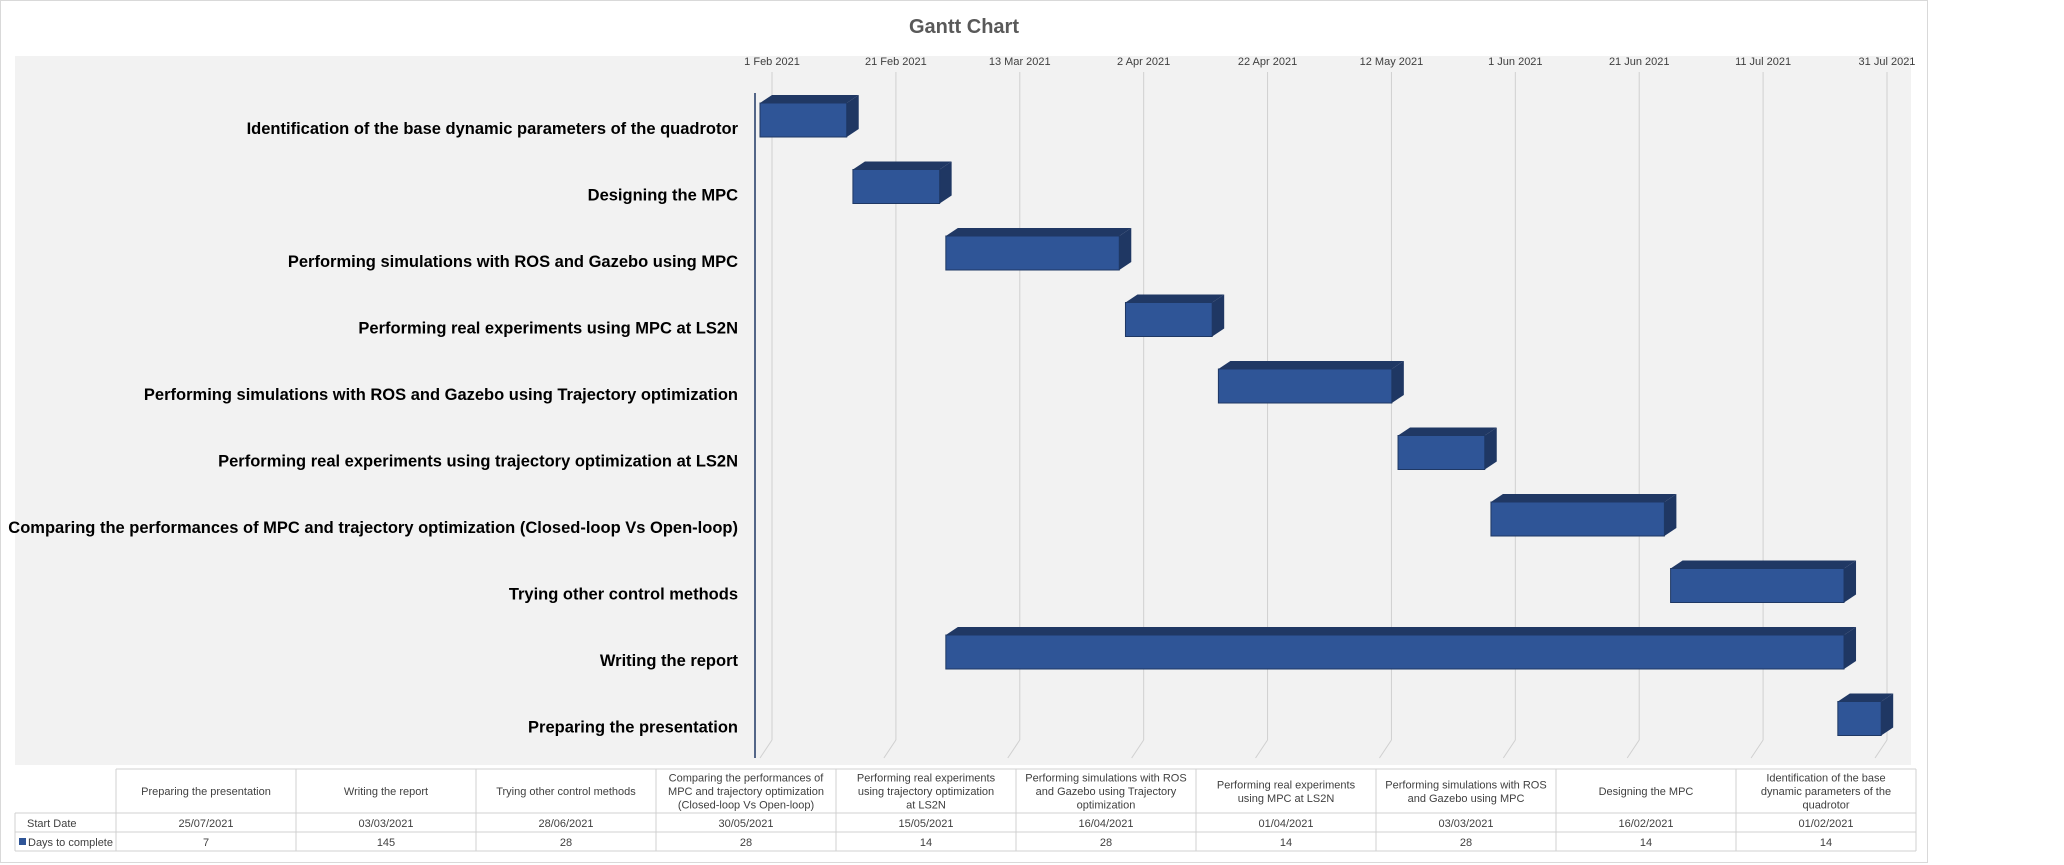 This screenshot has height=865, width=2064. What do you see at coordinates (565, 824) in the screenshot?
I see `table-start-date: 28/06/2021` at bounding box center [565, 824].